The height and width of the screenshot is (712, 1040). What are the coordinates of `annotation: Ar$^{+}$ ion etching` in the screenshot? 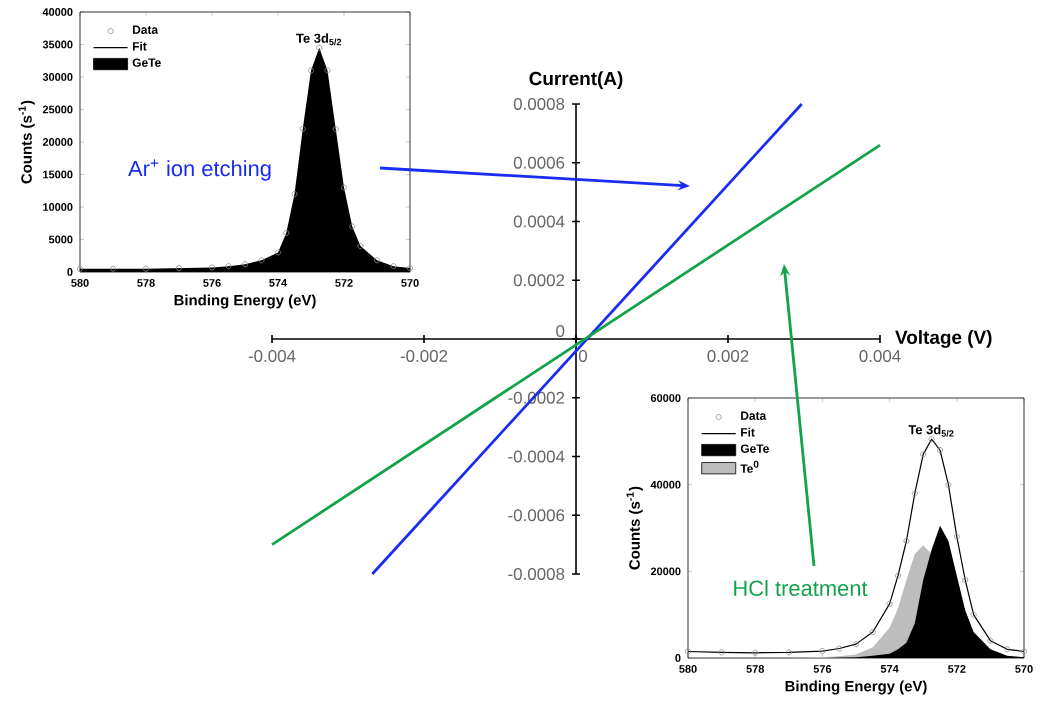 It's located at (199, 170).